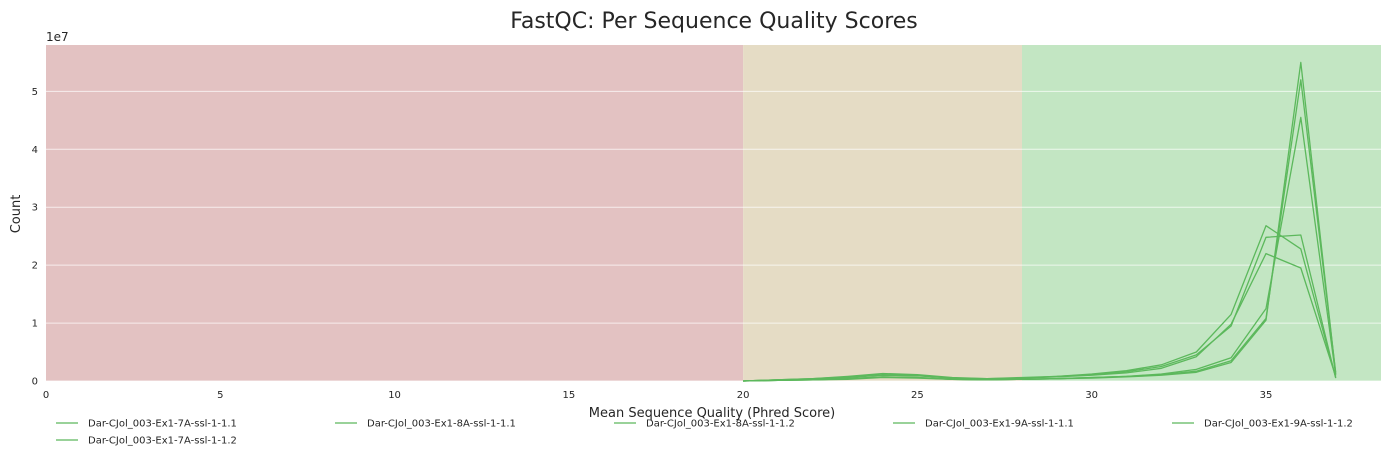  What do you see at coordinates (35, 92) in the screenshot?
I see `y-tick-label: 5` at bounding box center [35, 92].